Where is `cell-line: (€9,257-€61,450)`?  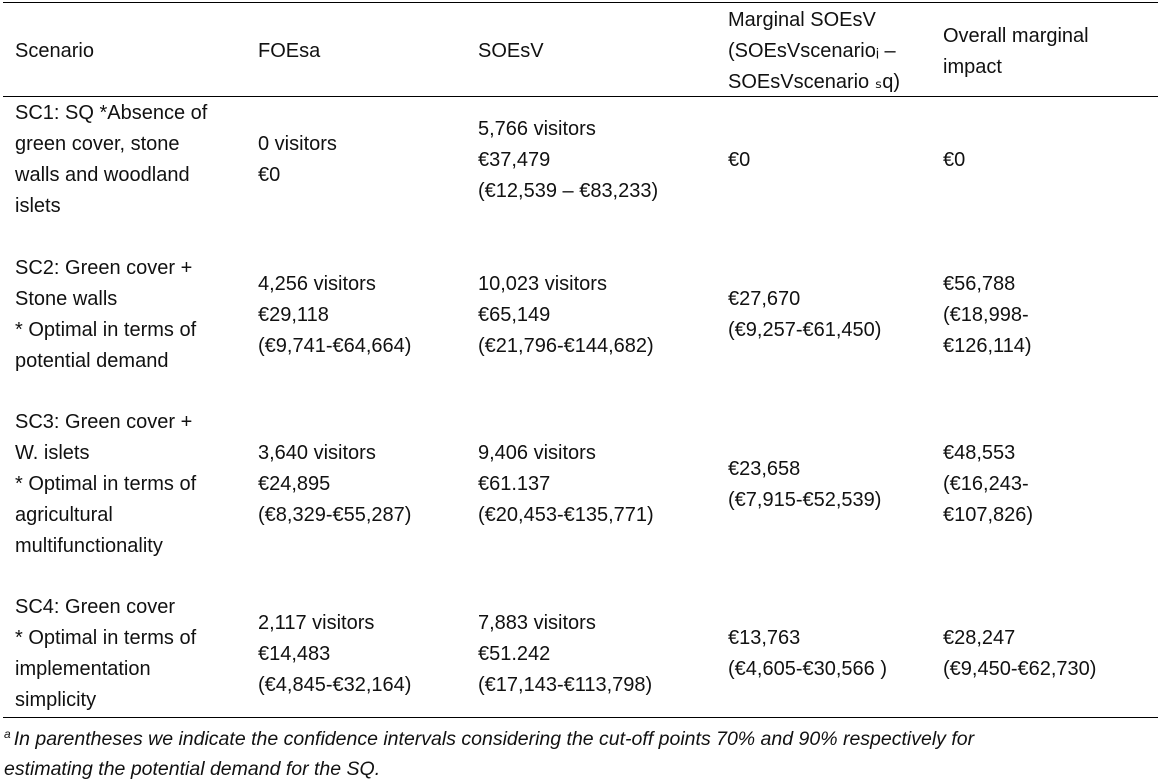 cell-line: (€9,257-€61,450) is located at coordinates (805, 330).